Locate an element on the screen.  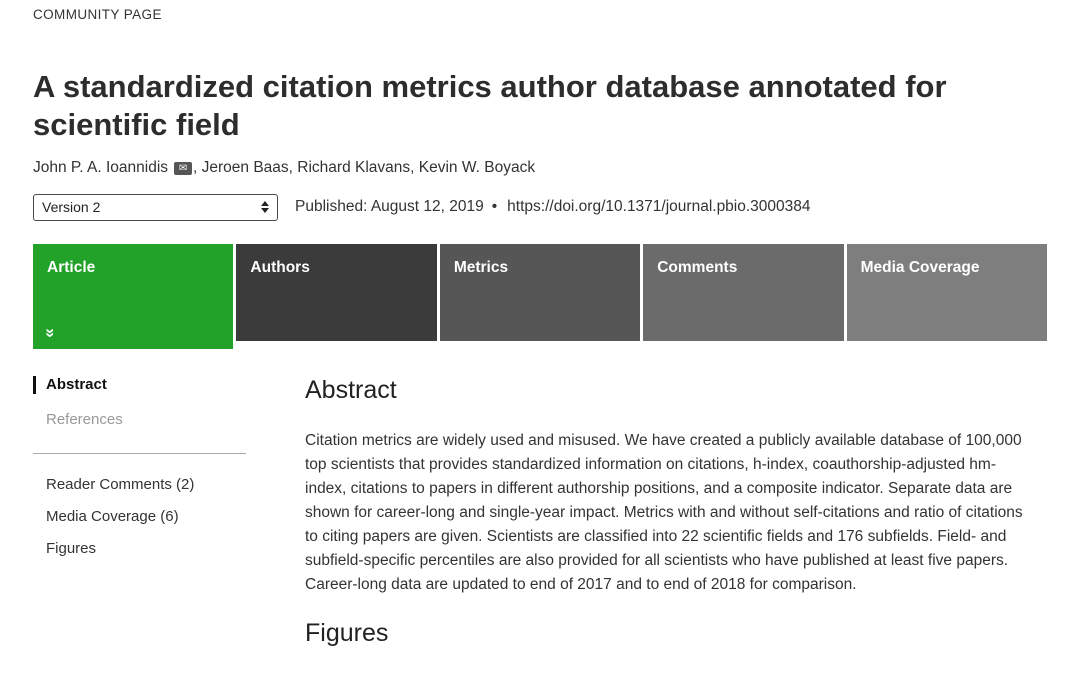
tab-authors: Authors is located at coordinates (336, 292).